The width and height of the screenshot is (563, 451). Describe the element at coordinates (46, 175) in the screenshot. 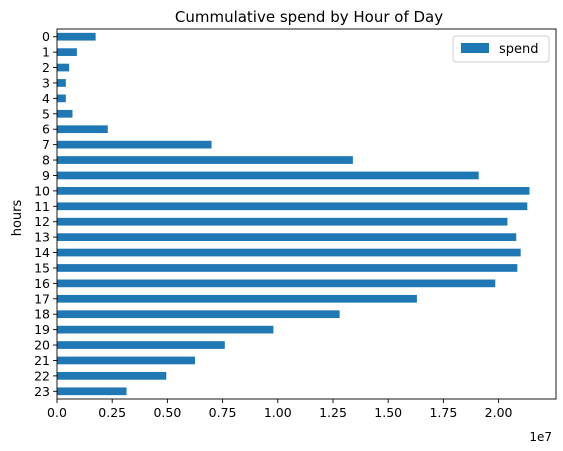

I see `y-tick-label: 9` at that location.